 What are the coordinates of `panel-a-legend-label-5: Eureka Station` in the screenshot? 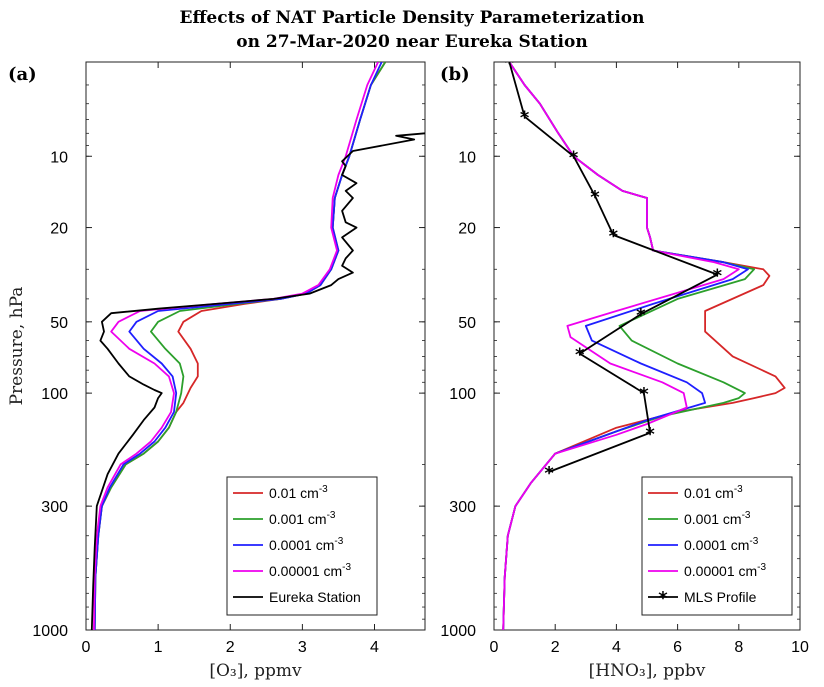 It's located at (315, 597).